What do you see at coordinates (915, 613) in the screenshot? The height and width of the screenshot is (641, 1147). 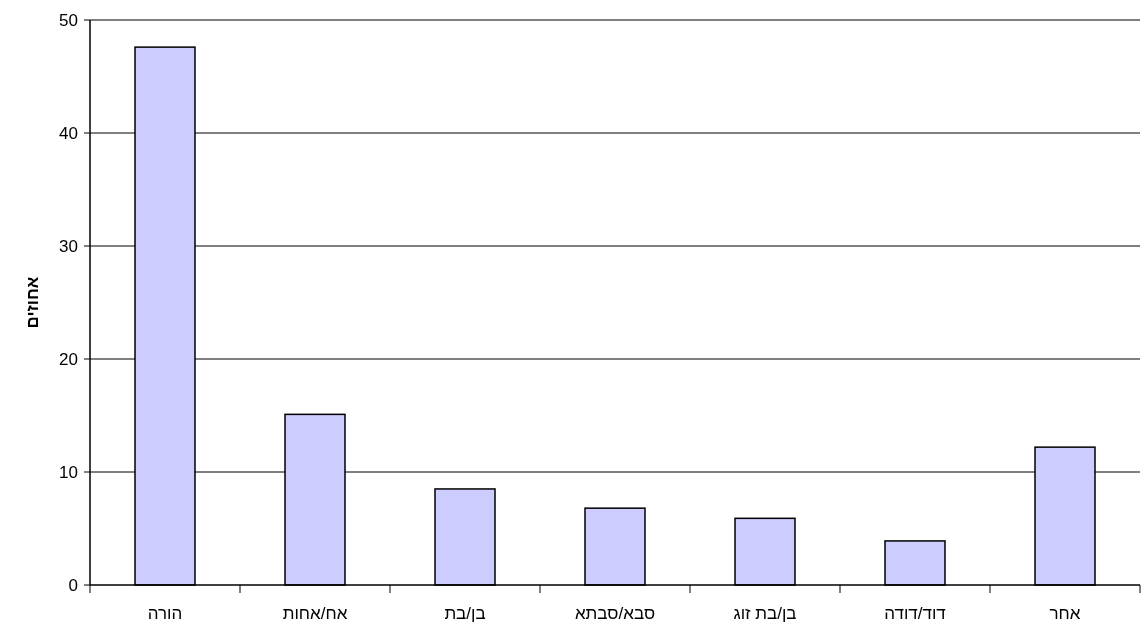 I see `x-tick-label: דוד/דודה` at bounding box center [915, 613].